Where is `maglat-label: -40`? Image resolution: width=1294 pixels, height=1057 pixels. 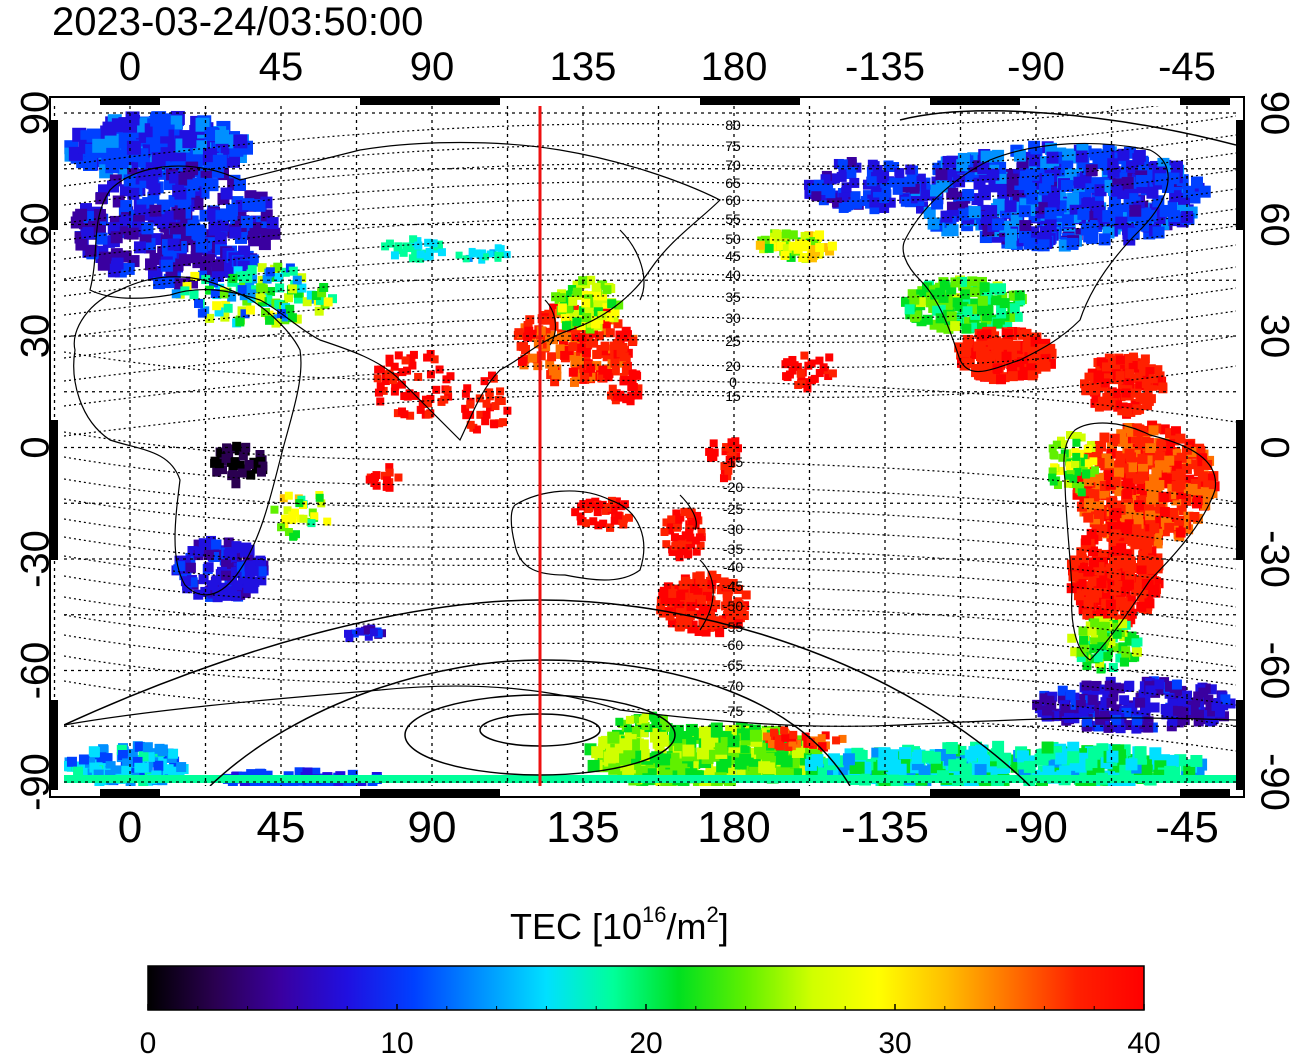
maglat-label: -40 is located at coordinates (733, 567).